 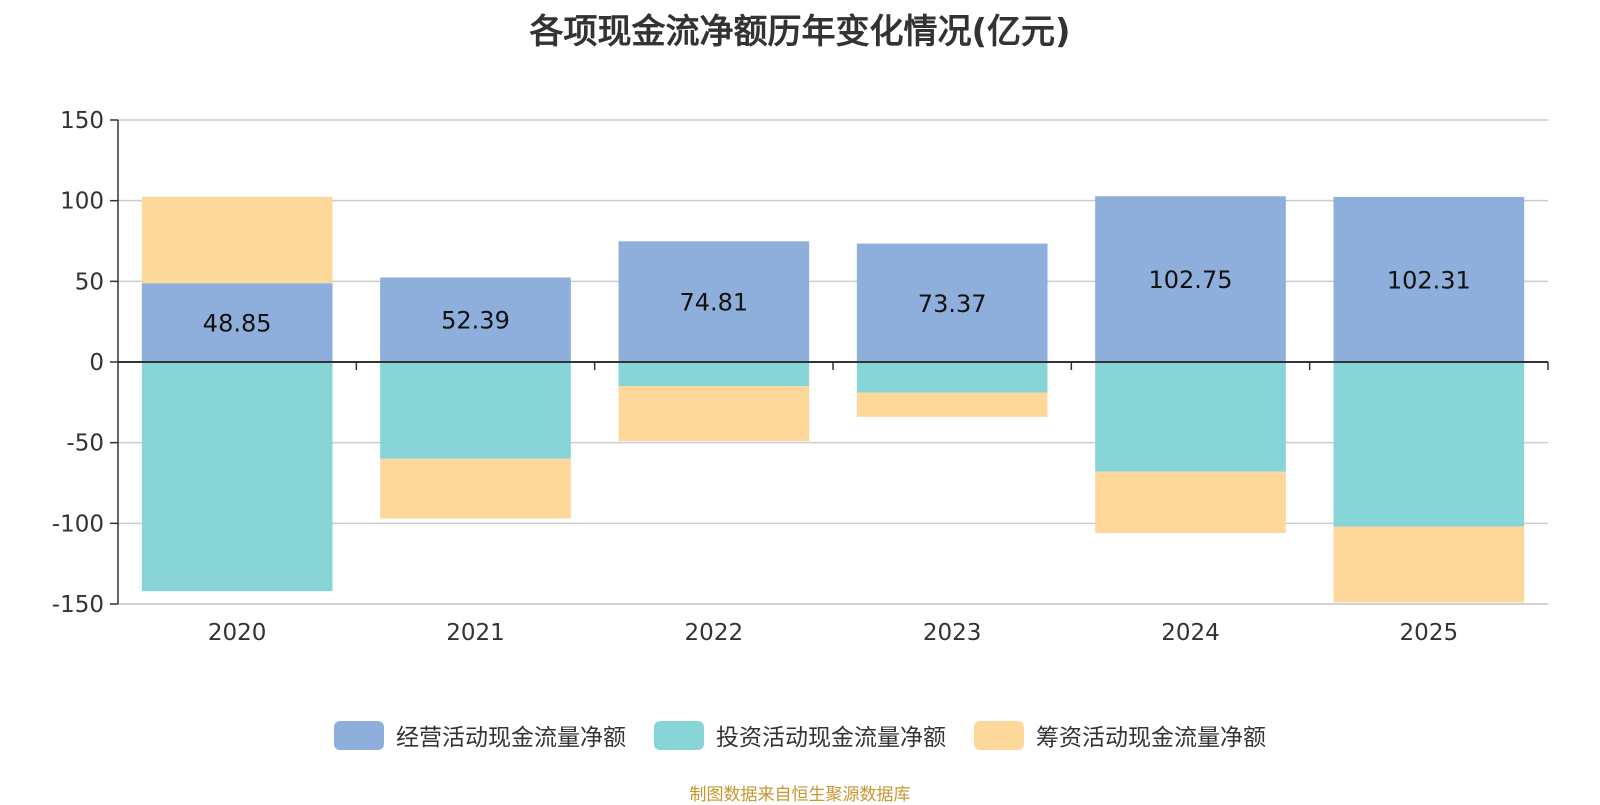 I want to click on data-label-2022: 74.81, so click(x=713, y=303).